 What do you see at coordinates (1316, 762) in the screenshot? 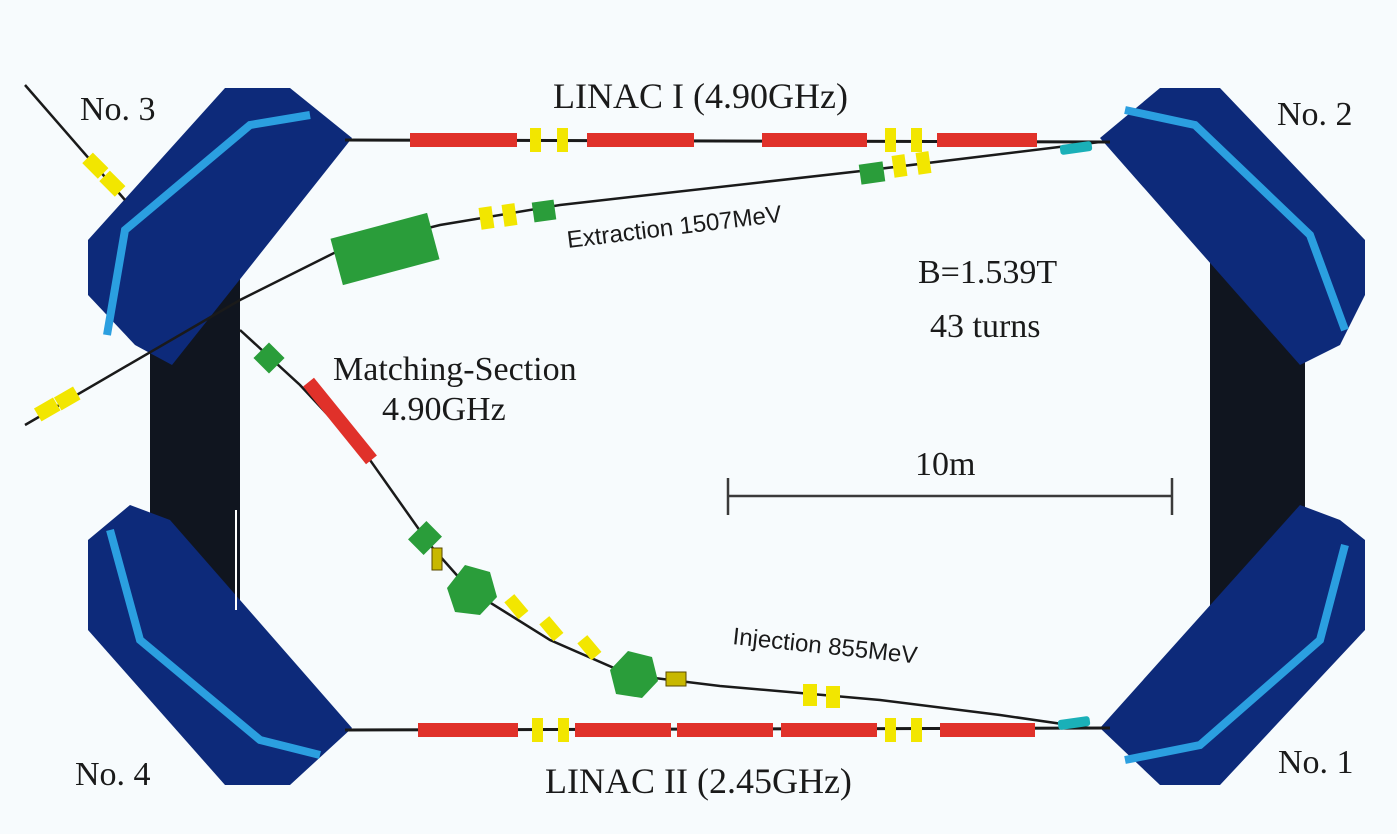
I see `magnet-label-1: No. 1` at bounding box center [1316, 762].